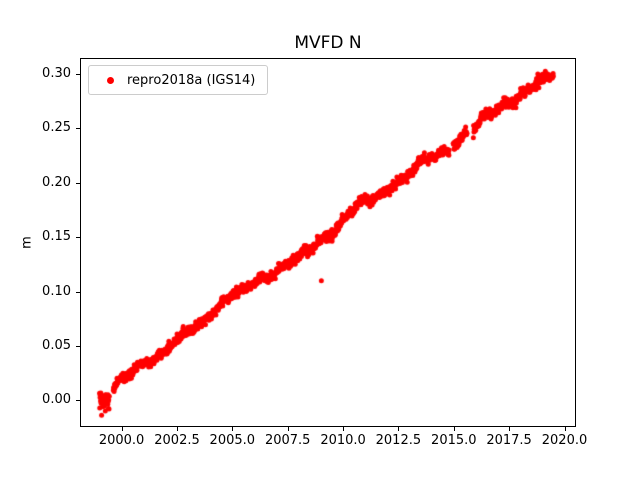 This screenshot has height=480, width=640. I want to click on y-tick-label: 0.30, so click(56, 73).